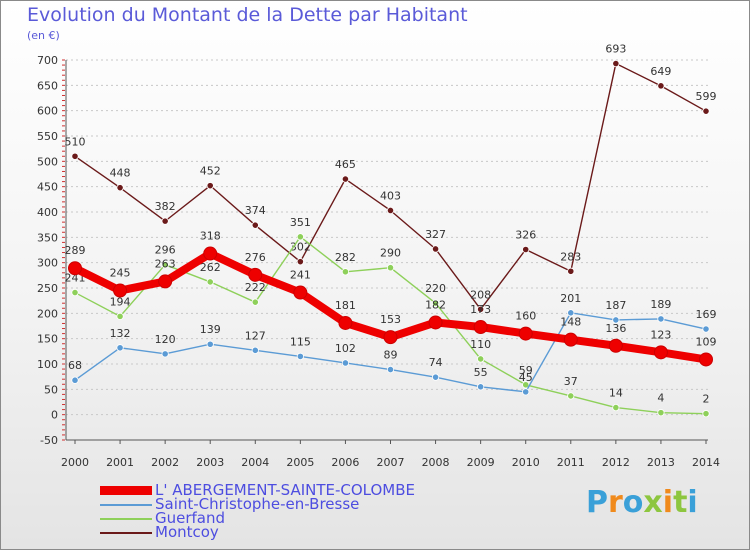 The height and width of the screenshot is (550, 750). What do you see at coordinates (615, 328) in the screenshot?
I see `data-label: 136` at bounding box center [615, 328].